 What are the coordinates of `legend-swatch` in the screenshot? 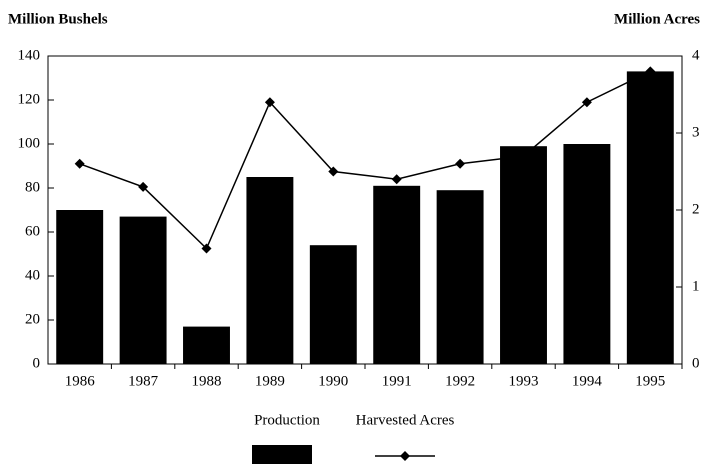 It's located at (282, 454).